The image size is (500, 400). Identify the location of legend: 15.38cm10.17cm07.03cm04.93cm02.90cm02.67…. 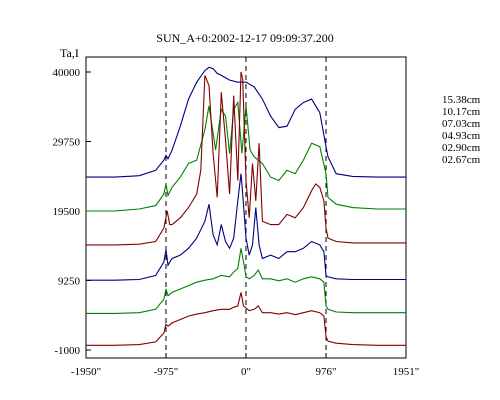
(461, 130).